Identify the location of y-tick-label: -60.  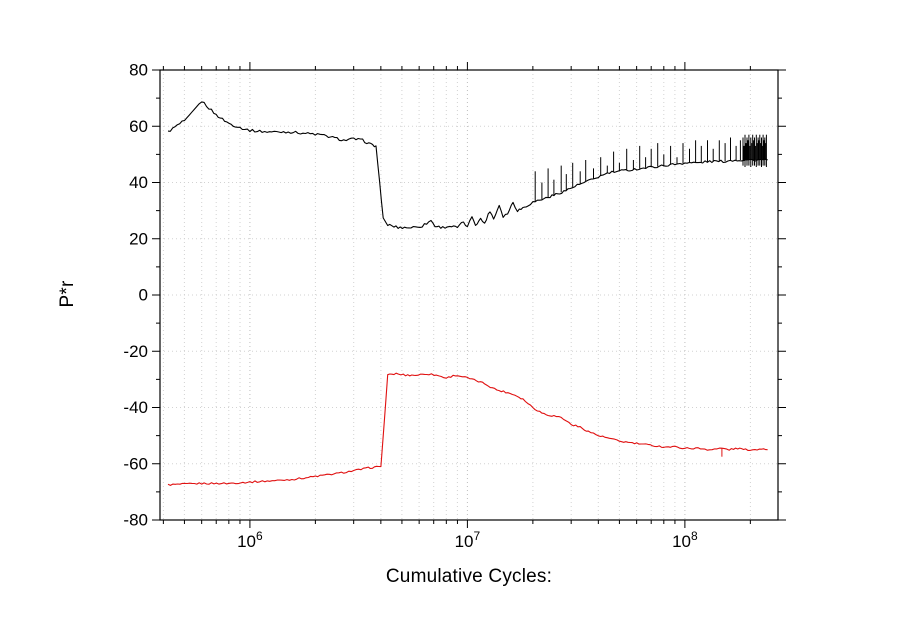
(135, 463).